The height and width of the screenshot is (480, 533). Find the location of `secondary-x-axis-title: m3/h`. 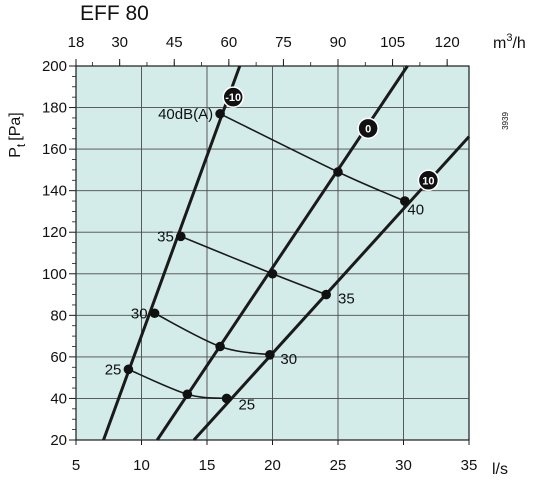

secondary-x-axis-title: m3/h is located at coordinates (509, 42).